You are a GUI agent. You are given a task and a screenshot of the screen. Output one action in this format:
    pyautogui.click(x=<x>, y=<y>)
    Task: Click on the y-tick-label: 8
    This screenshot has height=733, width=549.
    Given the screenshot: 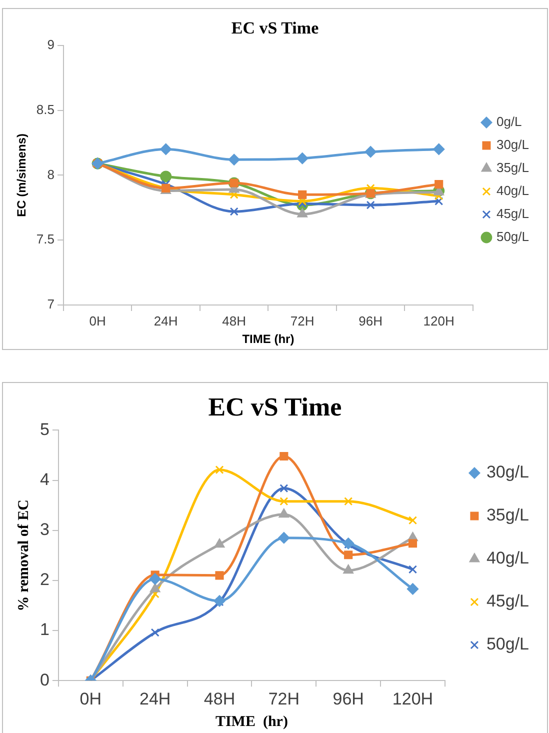 What is the action you would take?
    pyautogui.click(x=50, y=174)
    